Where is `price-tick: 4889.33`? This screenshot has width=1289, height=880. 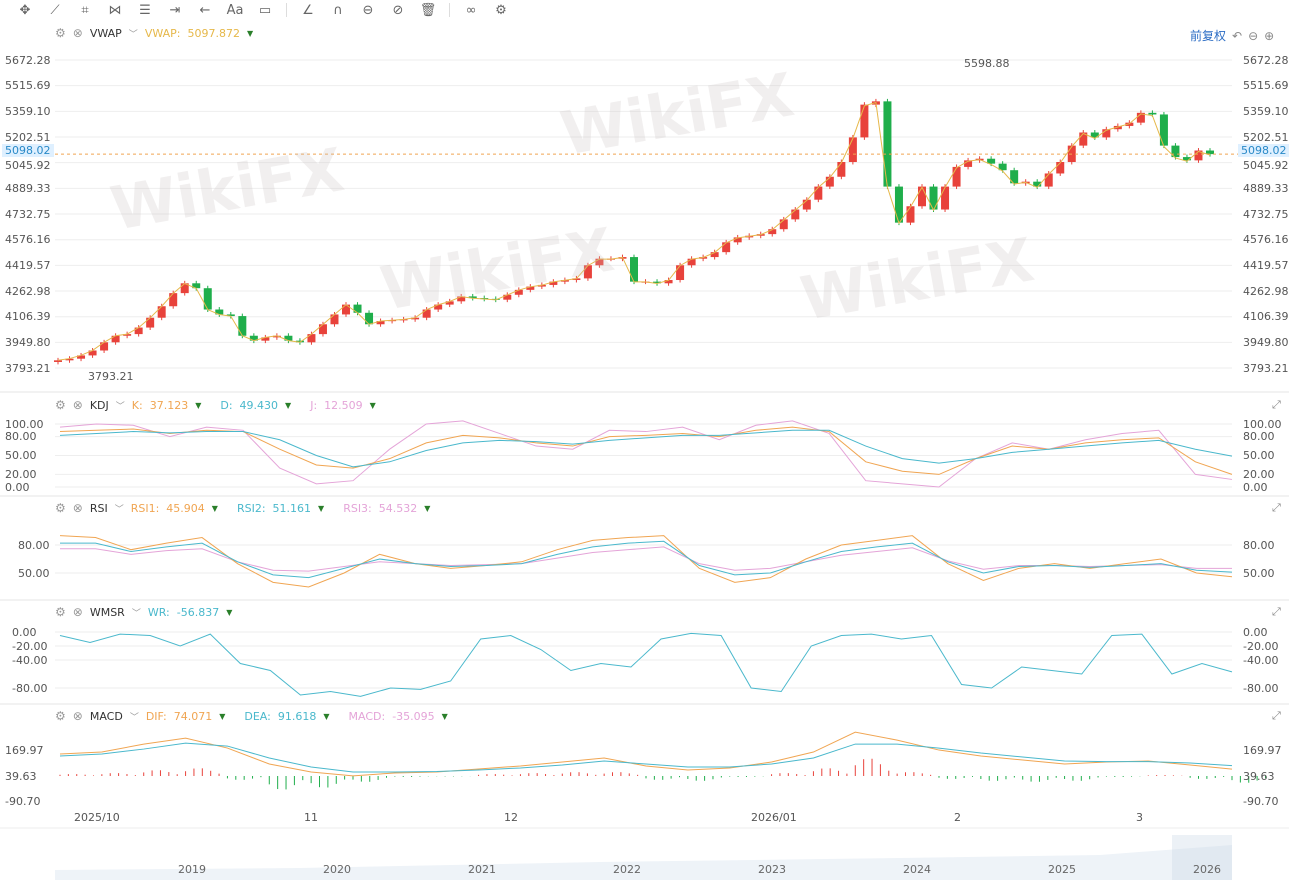
price-tick: 4889.33 is located at coordinates (28, 188).